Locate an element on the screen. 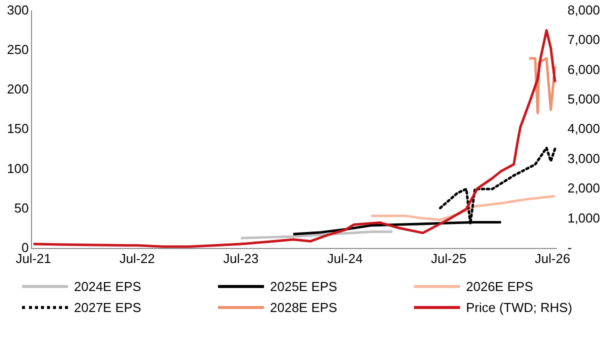 Image resolution: width=615 pixels, height=346 pixels. x-tick-label: Jul-22 is located at coordinates (137, 258).